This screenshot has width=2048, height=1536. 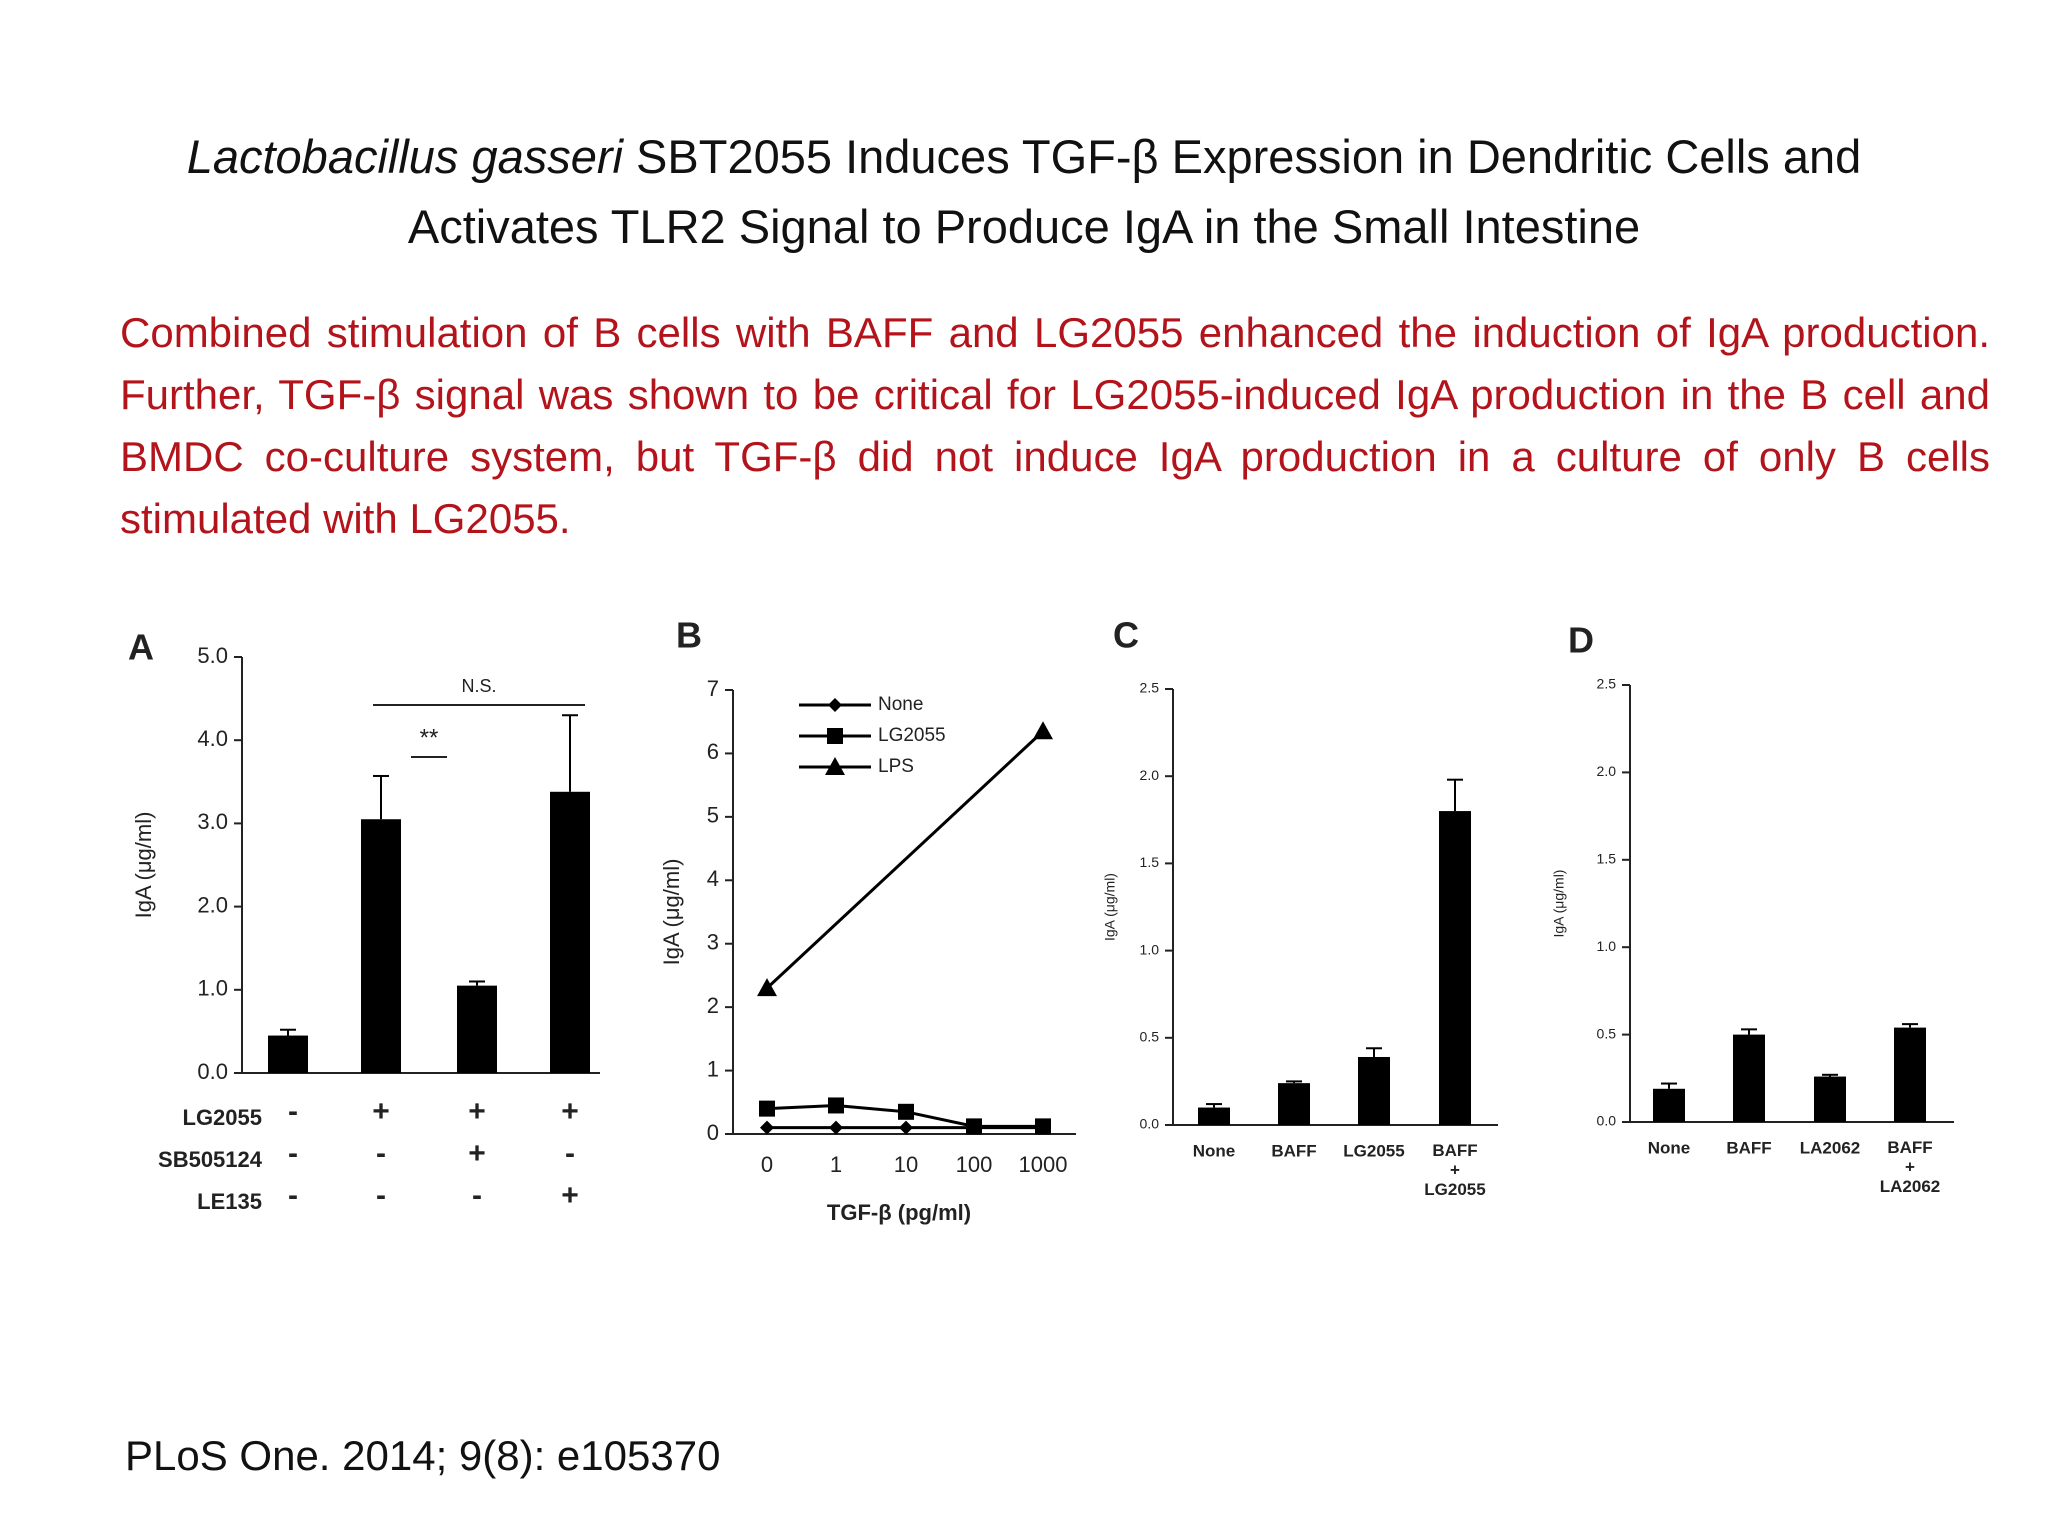 I want to click on title-italic: Lactobacillus gasseri, so click(x=404, y=156).